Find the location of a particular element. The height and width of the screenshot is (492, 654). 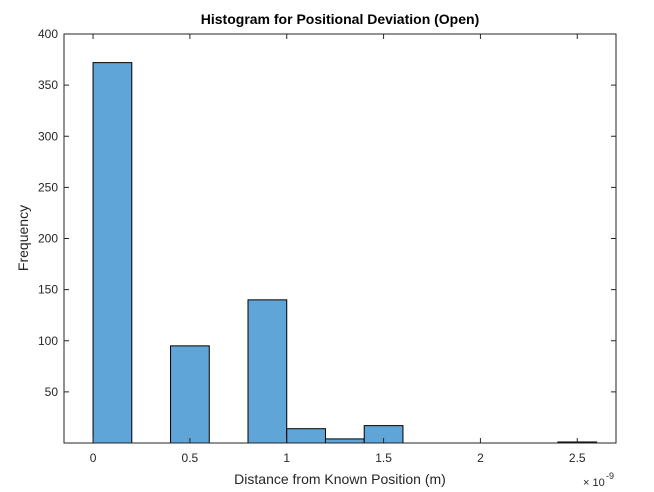

y-tick-label-0: 50 is located at coordinates (52, 392).